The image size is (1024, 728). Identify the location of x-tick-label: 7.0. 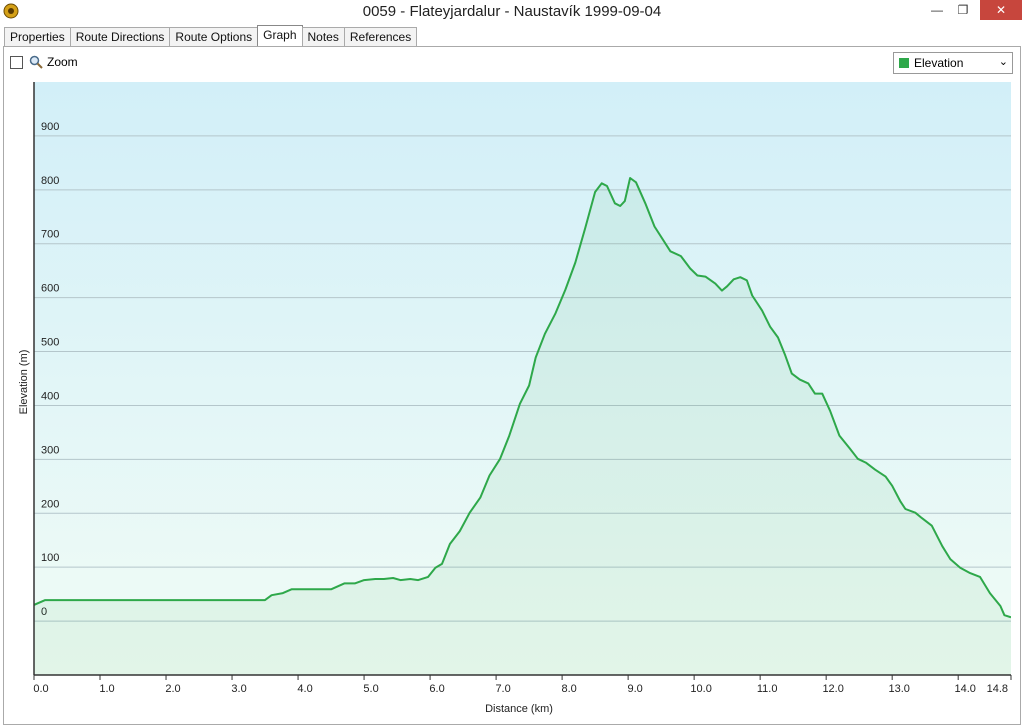
(502, 689).